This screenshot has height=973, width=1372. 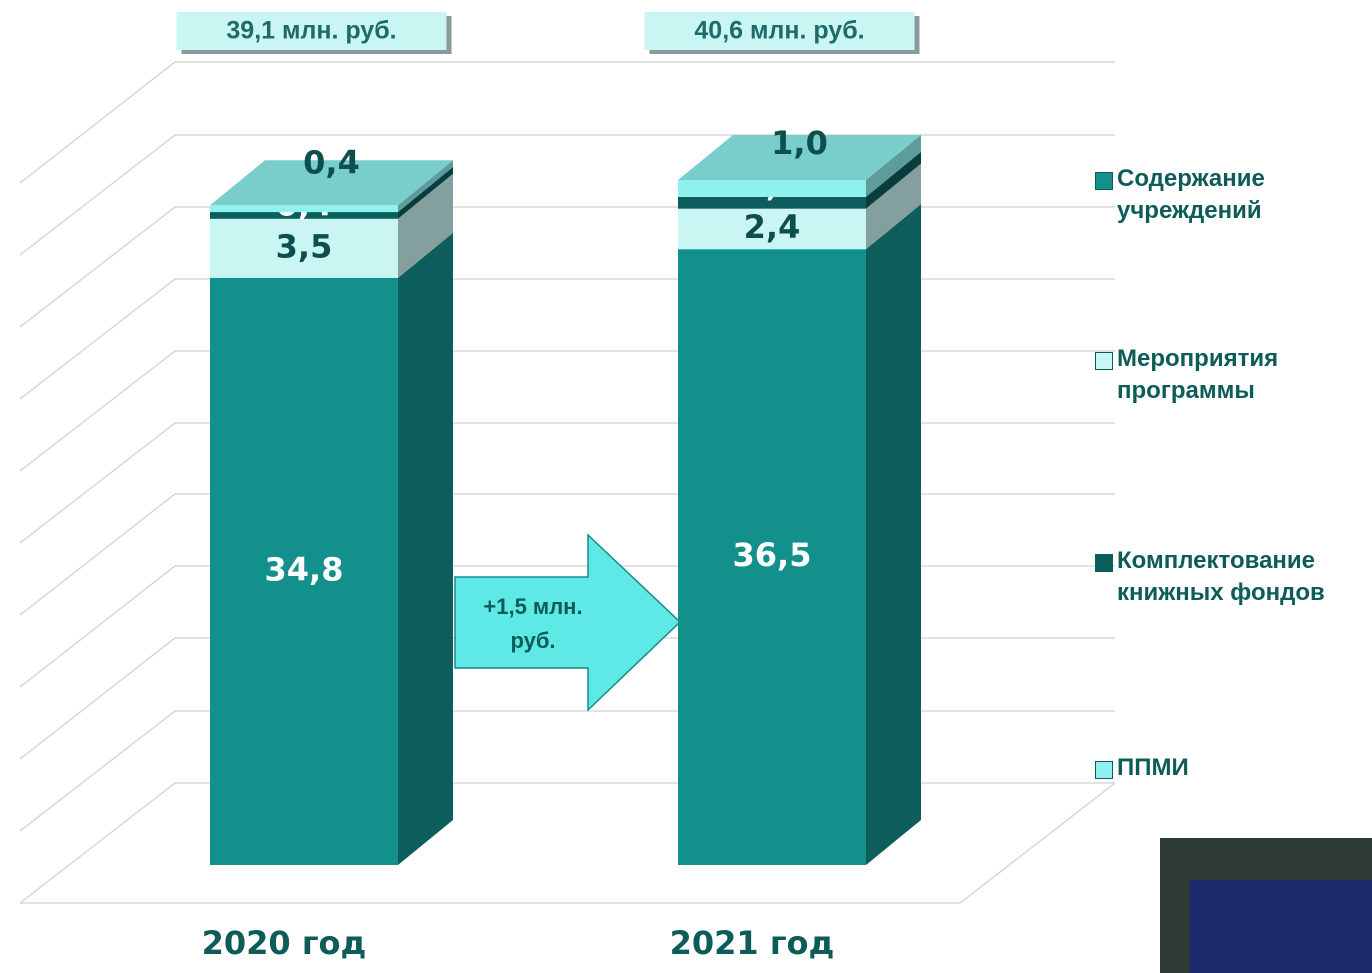 What do you see at coordinates (533, 623) in the screenshot?
I see `annotation: +1,5 млн. руб.` at bounding box center [533, 623].